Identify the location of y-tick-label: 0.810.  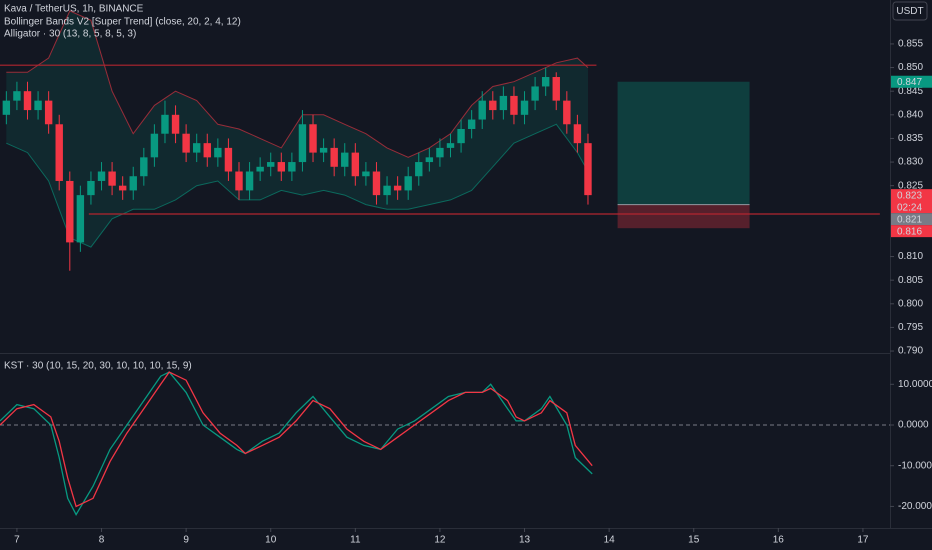
(910, 256).